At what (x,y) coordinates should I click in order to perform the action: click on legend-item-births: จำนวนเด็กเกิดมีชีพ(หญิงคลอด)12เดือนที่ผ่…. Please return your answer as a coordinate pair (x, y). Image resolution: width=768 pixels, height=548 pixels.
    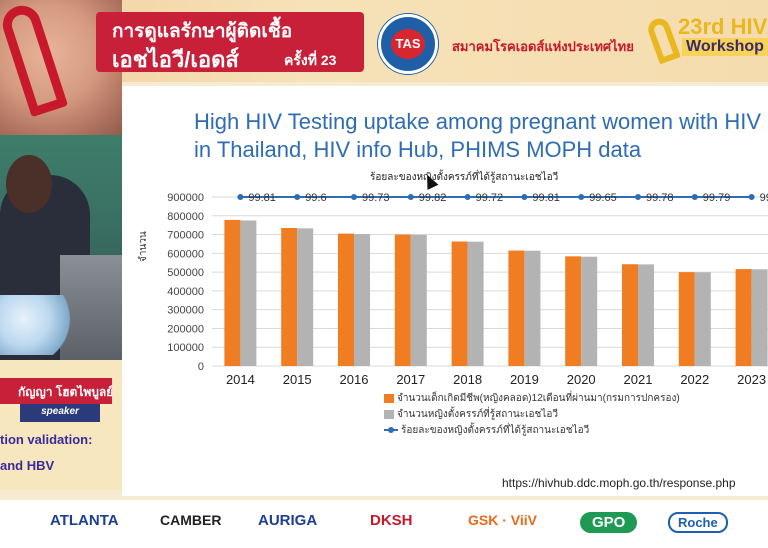
    Looking at the image, I should click on (532, 398).